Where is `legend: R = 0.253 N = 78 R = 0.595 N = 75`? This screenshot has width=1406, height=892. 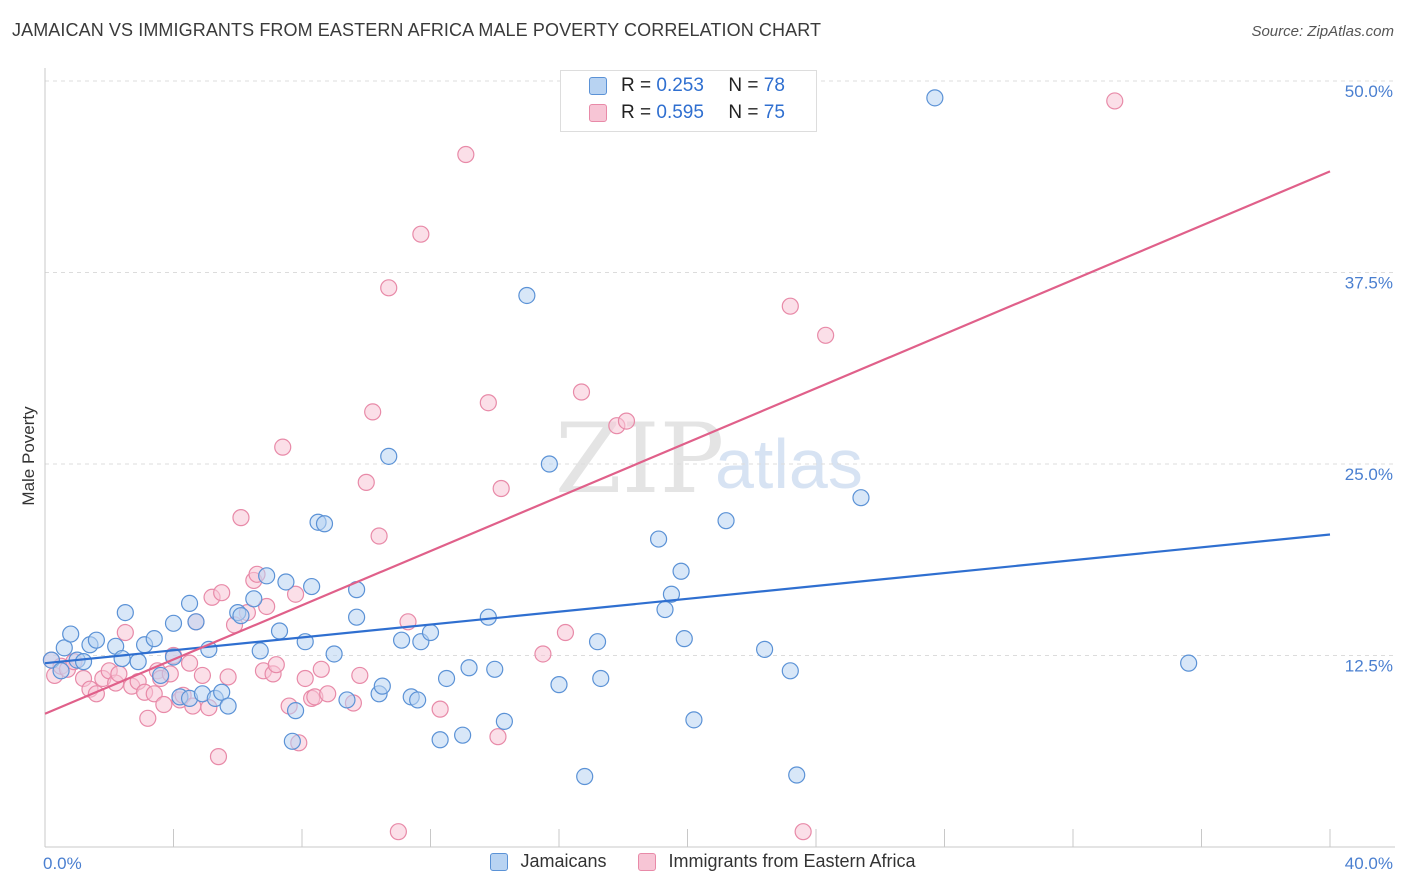
legend: R = 0.253 N = 78 R = 0.595 N = 75 is located at coordinates (688, 101).